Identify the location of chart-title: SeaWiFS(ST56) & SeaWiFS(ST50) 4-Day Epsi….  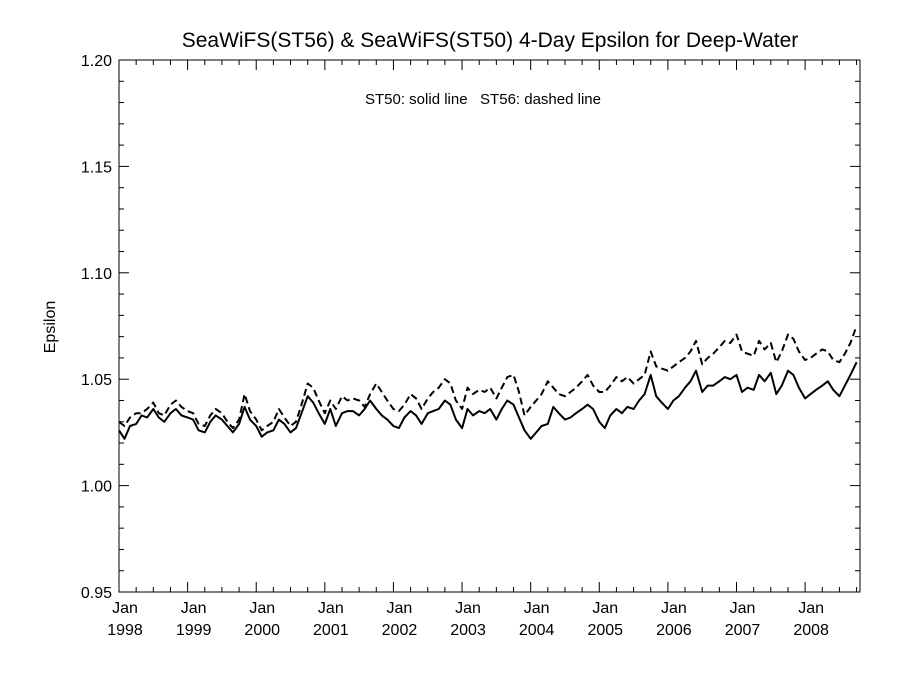
(490, 40).